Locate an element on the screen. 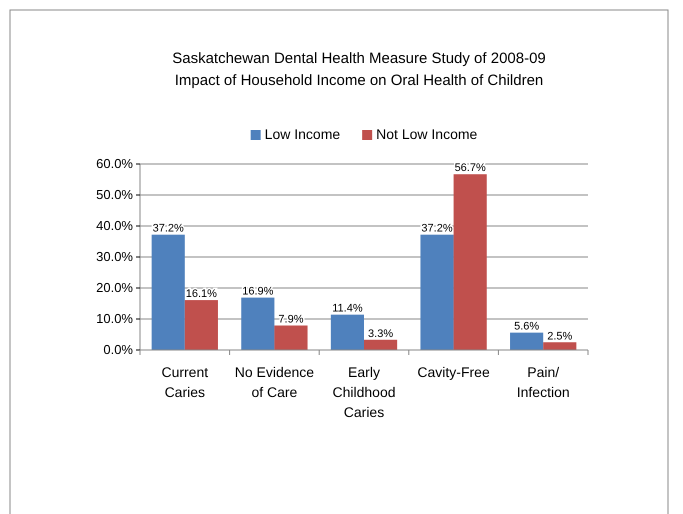  data-label: 16.1% is located at coordinates (202, 294).